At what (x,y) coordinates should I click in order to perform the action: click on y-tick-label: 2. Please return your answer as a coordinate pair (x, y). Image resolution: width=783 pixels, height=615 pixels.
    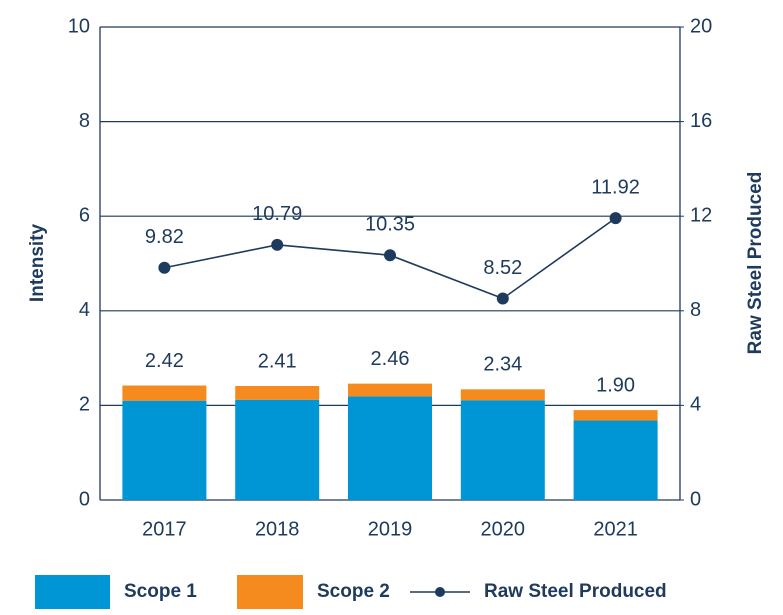
    Looking at the image, I should click on (84, 405).